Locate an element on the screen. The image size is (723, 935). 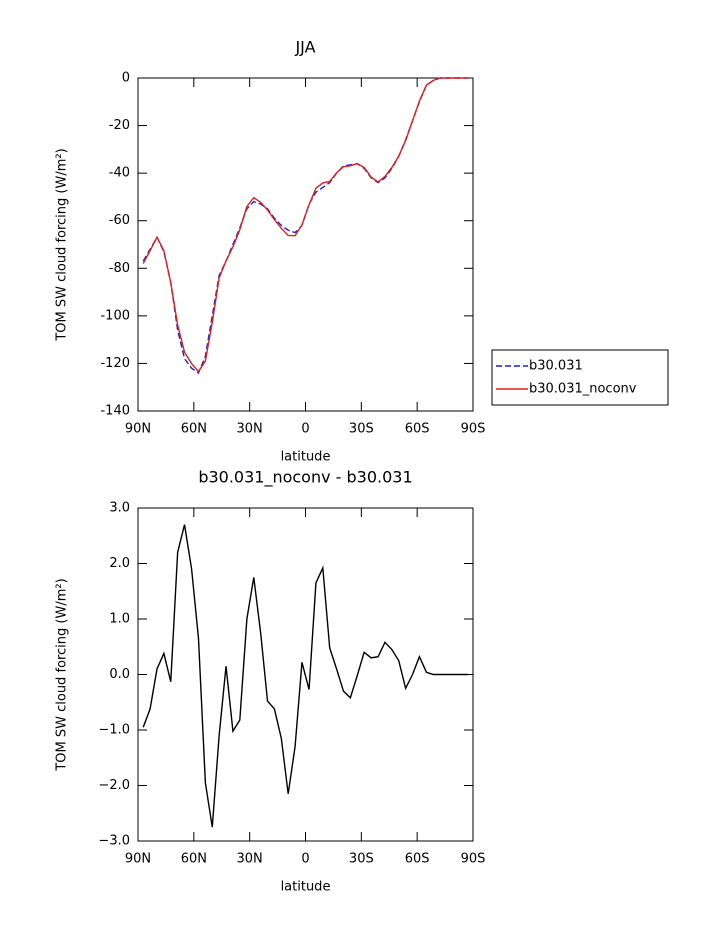
y-tick-label: -40 is located at coordinates (119, 173).